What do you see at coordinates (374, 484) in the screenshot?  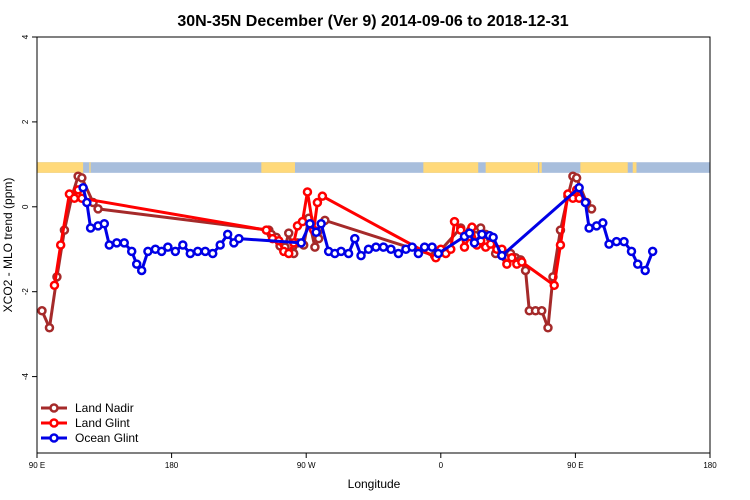 I see `x-axis-label: Longitude` at bounding box center [374, 484].